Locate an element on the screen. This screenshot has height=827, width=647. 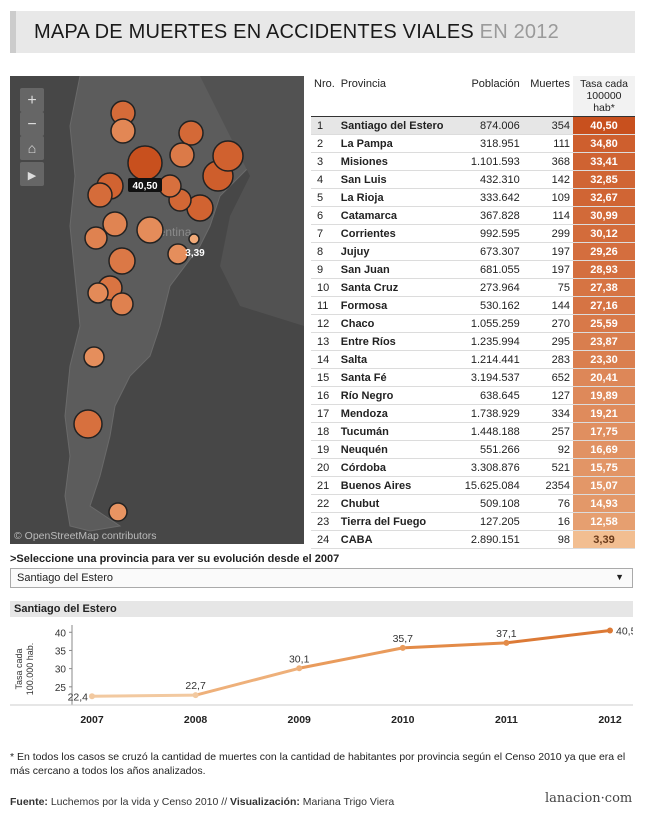
zoom-controls: + − ⌂ ▶ is located at coordinates (32, 137).